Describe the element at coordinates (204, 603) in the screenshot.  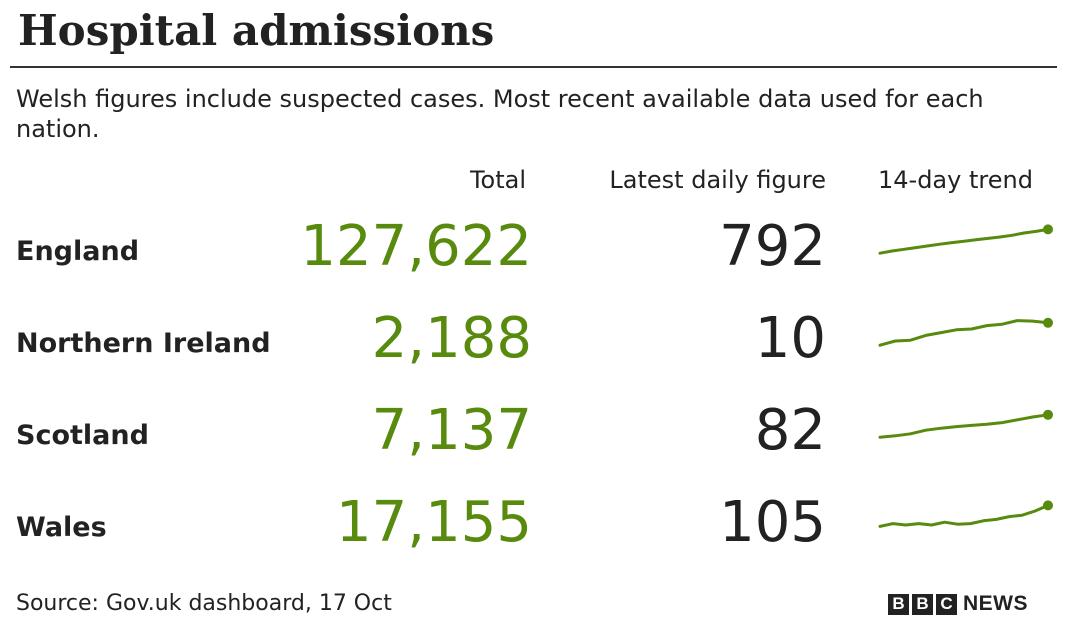
I see `source-note: Source: Gov.uk dashboard, 17 Oct` at that location.